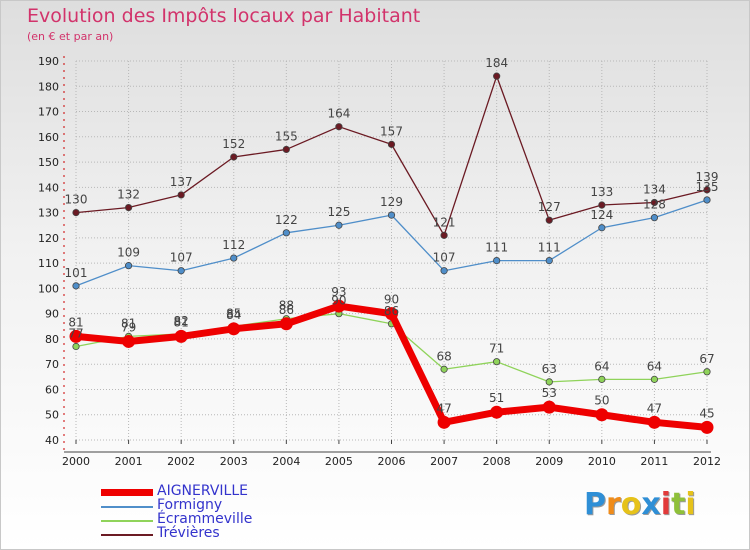 This screenshot has width=750, height=550. Describe the element at coordinates (231, 519) in the screenshot. I see `legend-item-ecrammeville: Écrammeville` at that location.